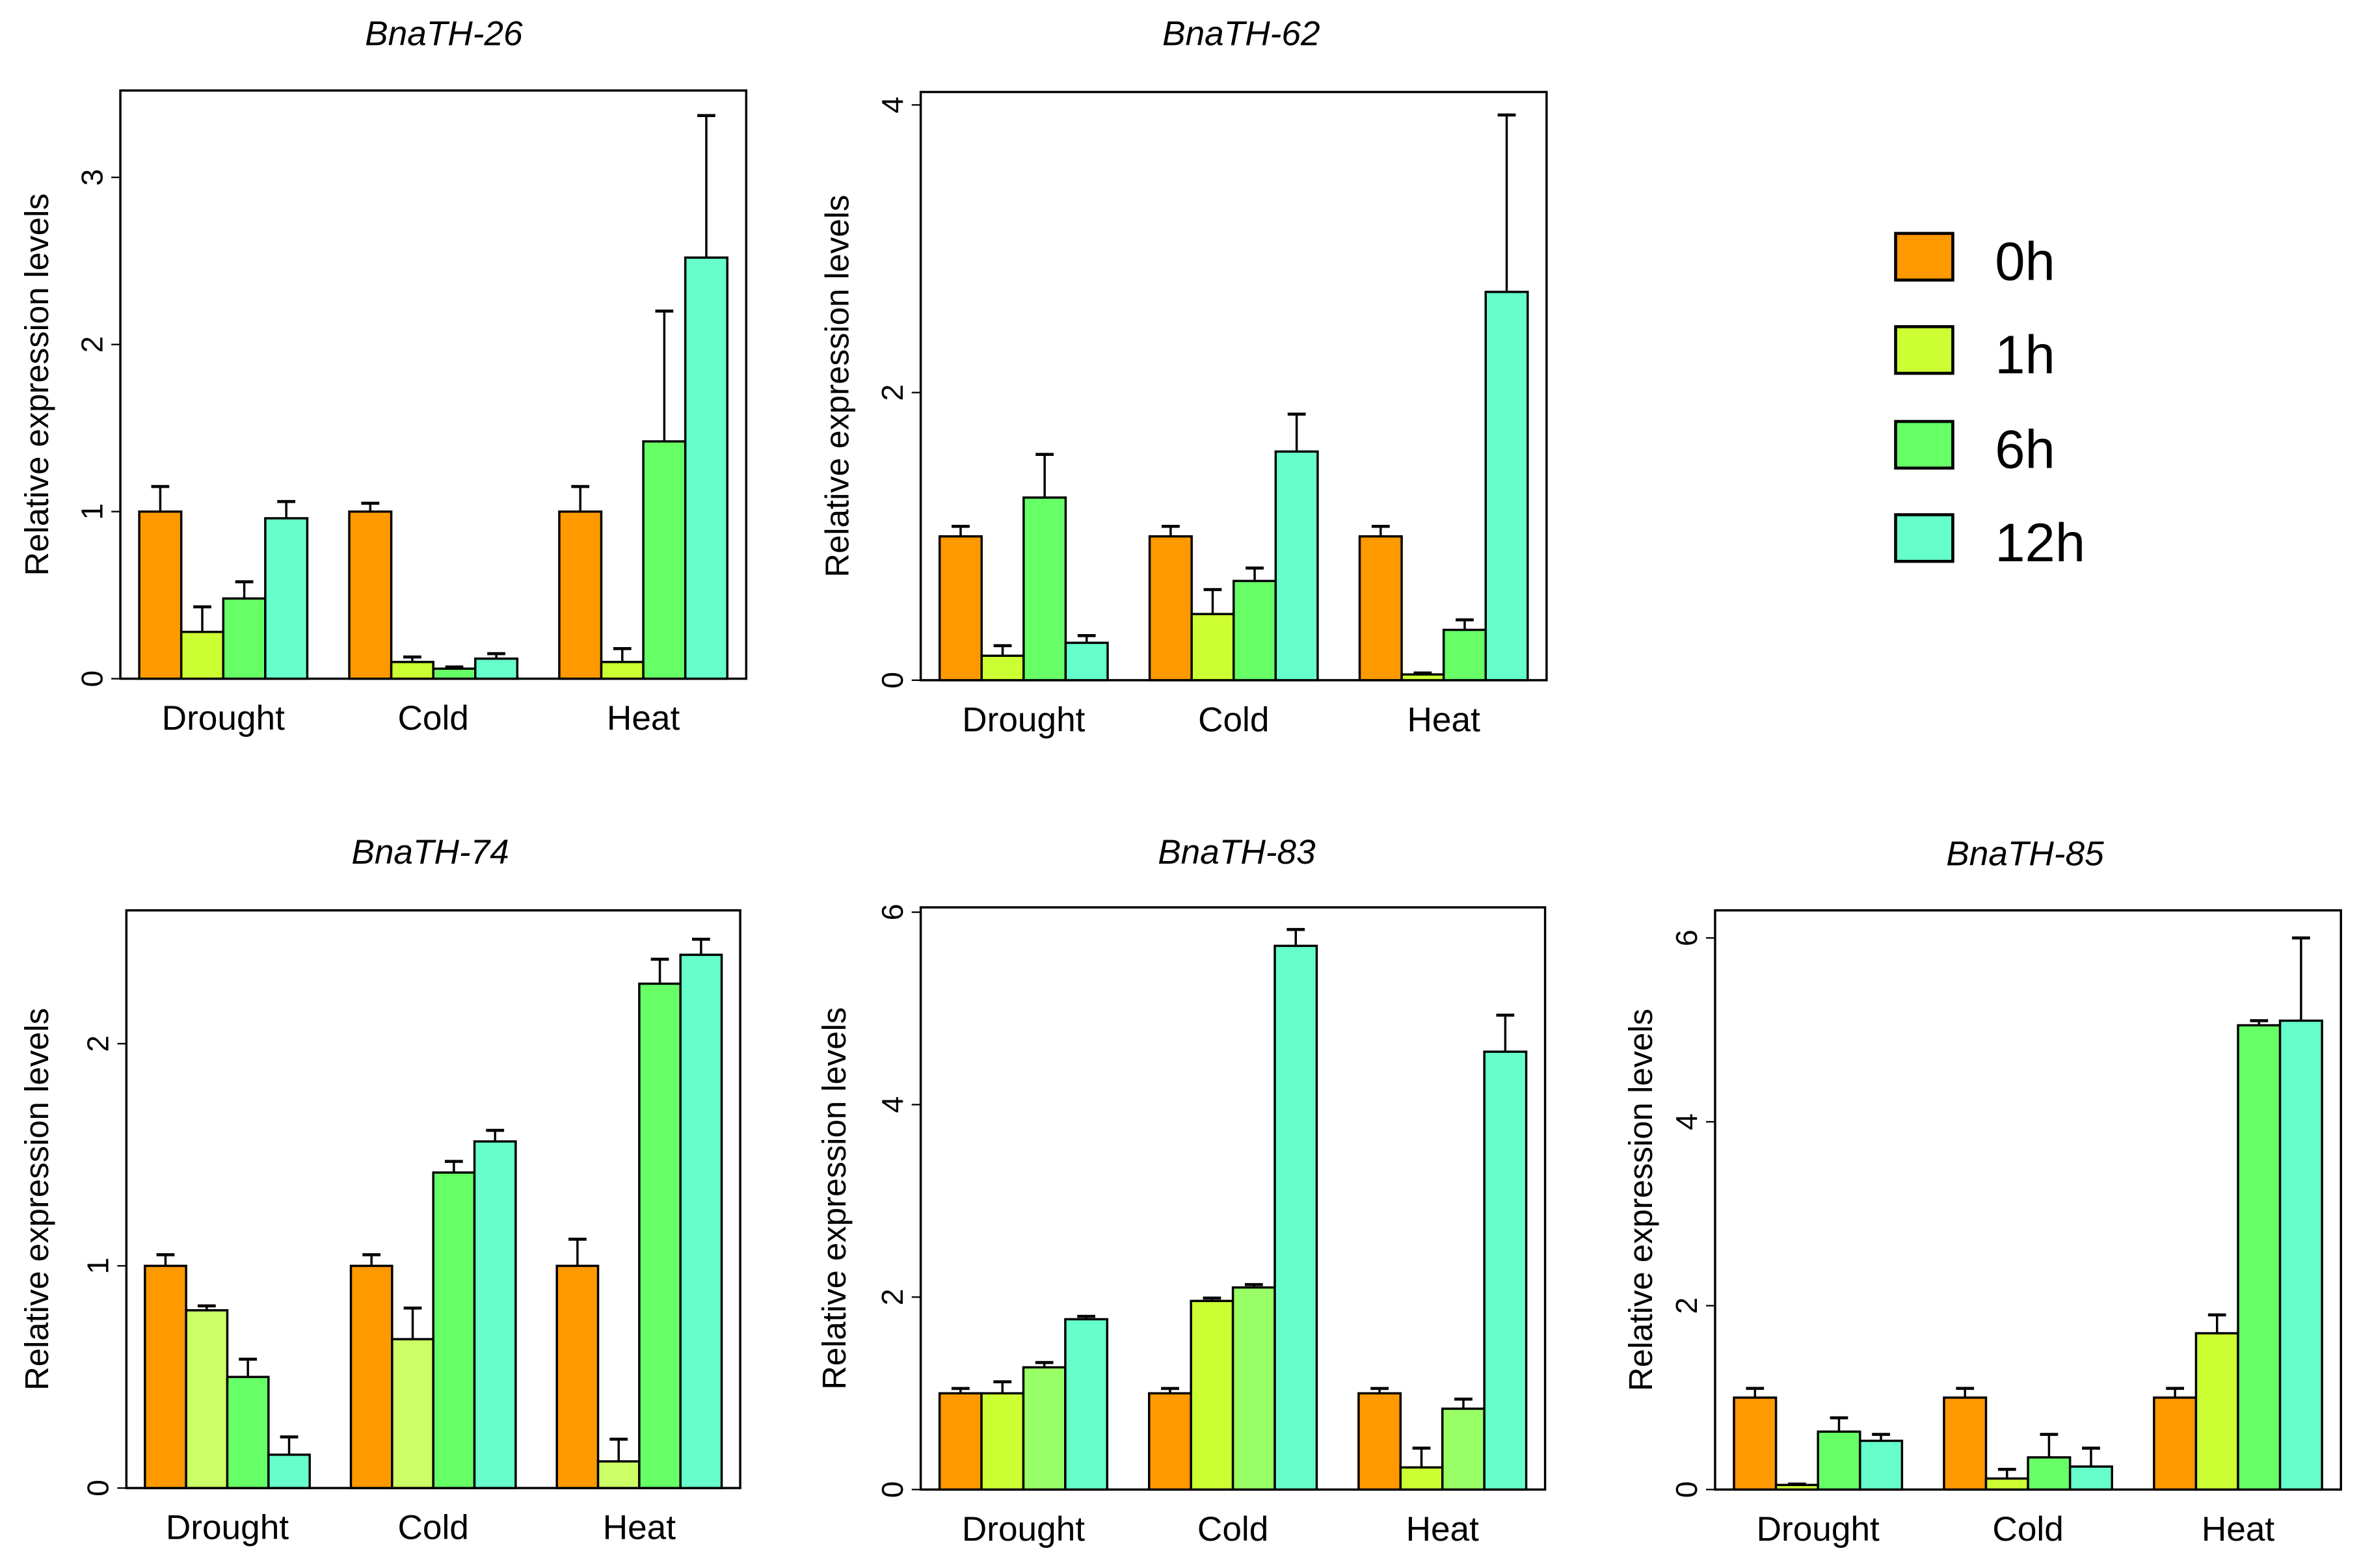 The width and height of the screenshot is (2359, 1568). Describe the element at coordinates (2025, 355) in the screenshot. I see `legend-label-1h: 1h` at that location.